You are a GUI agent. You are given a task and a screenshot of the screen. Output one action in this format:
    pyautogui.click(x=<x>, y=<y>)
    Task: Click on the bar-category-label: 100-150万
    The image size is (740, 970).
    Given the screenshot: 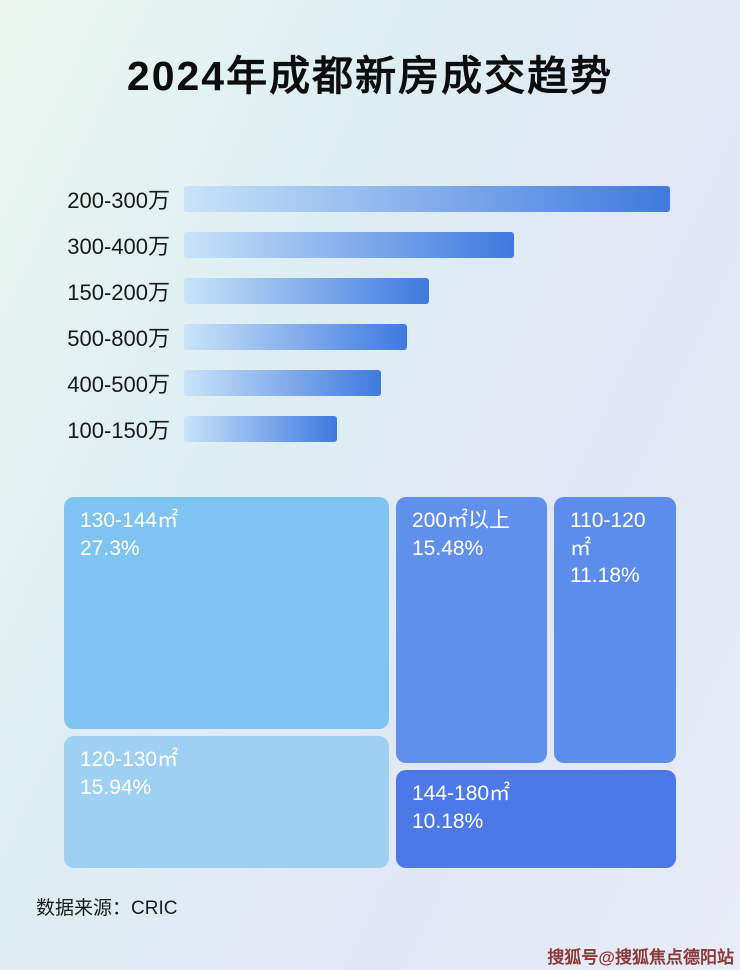 What is the action you would take?
    pyautogui.click(x=118, y=430)
    